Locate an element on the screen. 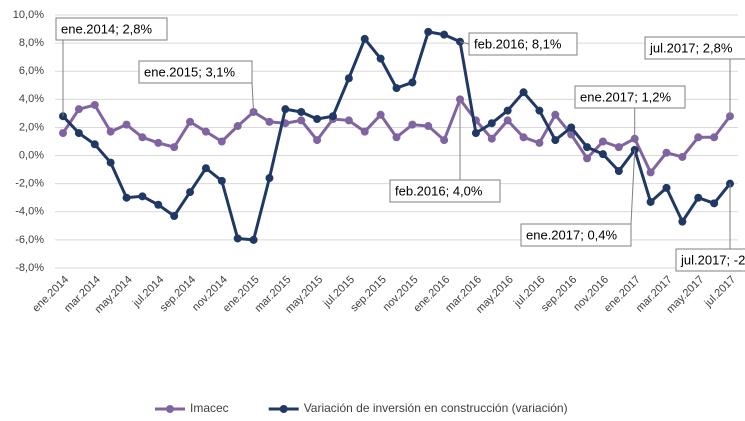 The height and width of the screenshot is (421, 745). annotation: ene.2017; 0,4% is located at coordinates (572, 234).